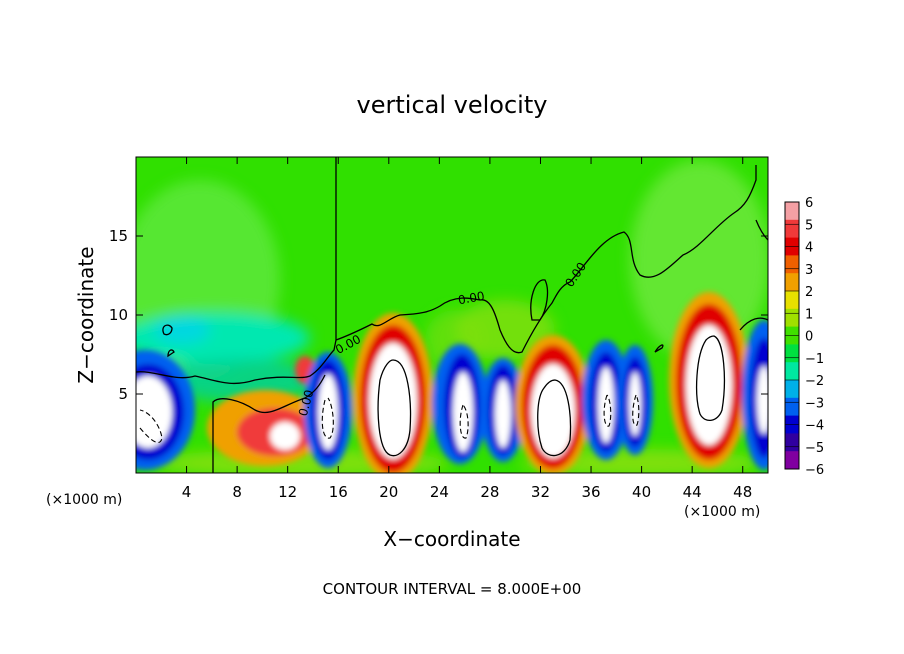 The height and width of the screenshot is (654, 904). What do you see at coordinates (607, 410) in the screenshot?
I see `neg-contour-cell8` at bounding box center [607, 410].